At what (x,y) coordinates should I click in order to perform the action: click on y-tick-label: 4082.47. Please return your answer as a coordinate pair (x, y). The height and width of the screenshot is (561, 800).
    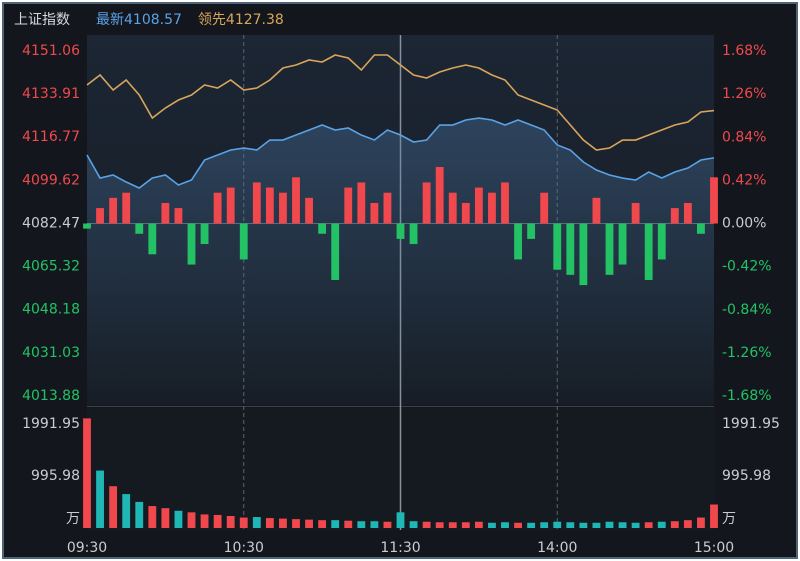
    Looking at the image, I should click on (51, 224).